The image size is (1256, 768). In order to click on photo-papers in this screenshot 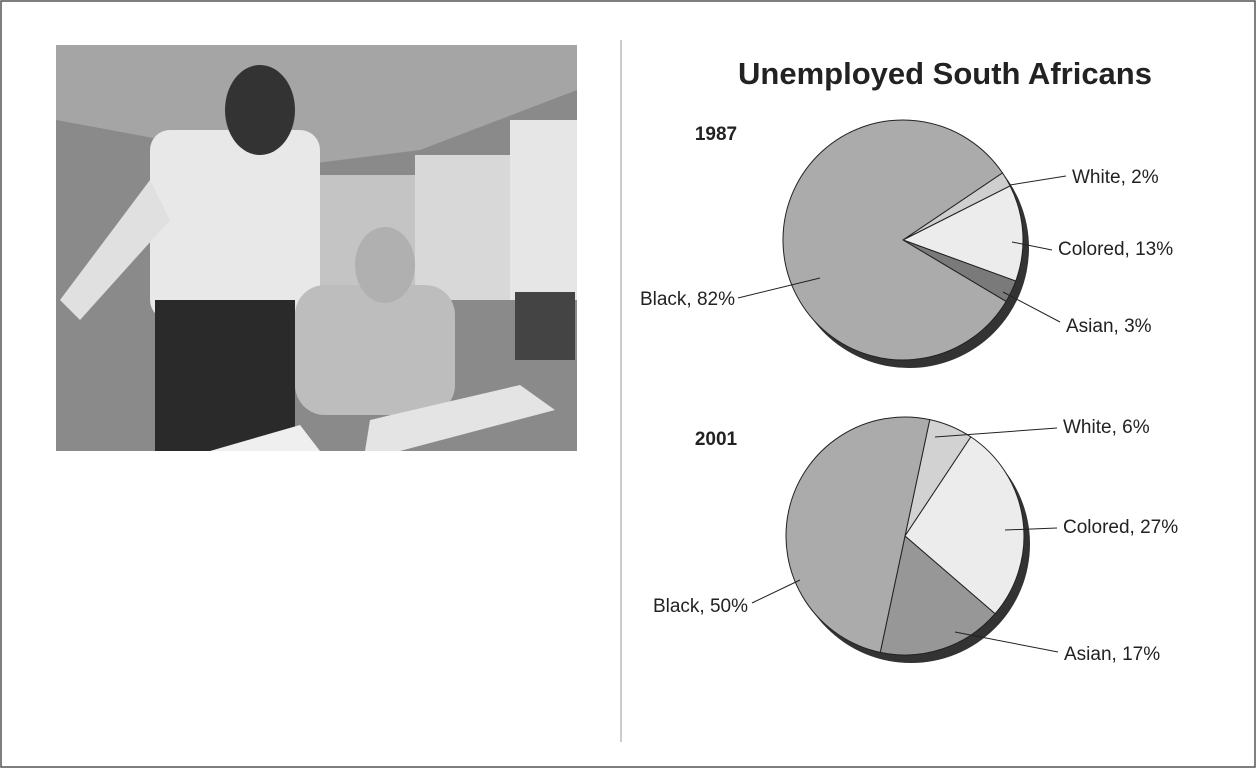, I will do `click(265, 438)`.